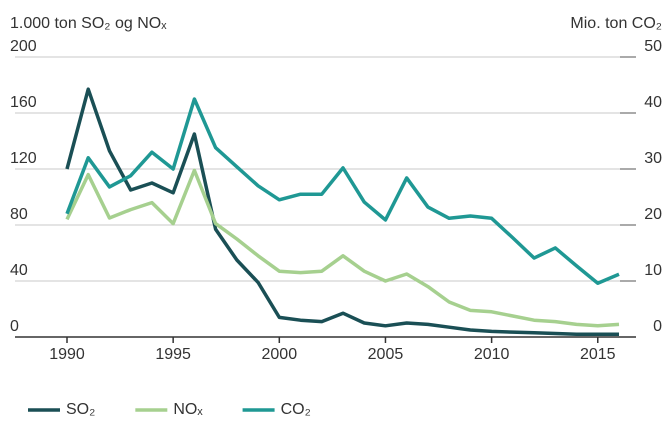 The height and width of the screenshot is (425, 669). I want to click on y2-tick-label: 50, so click(653, 46).